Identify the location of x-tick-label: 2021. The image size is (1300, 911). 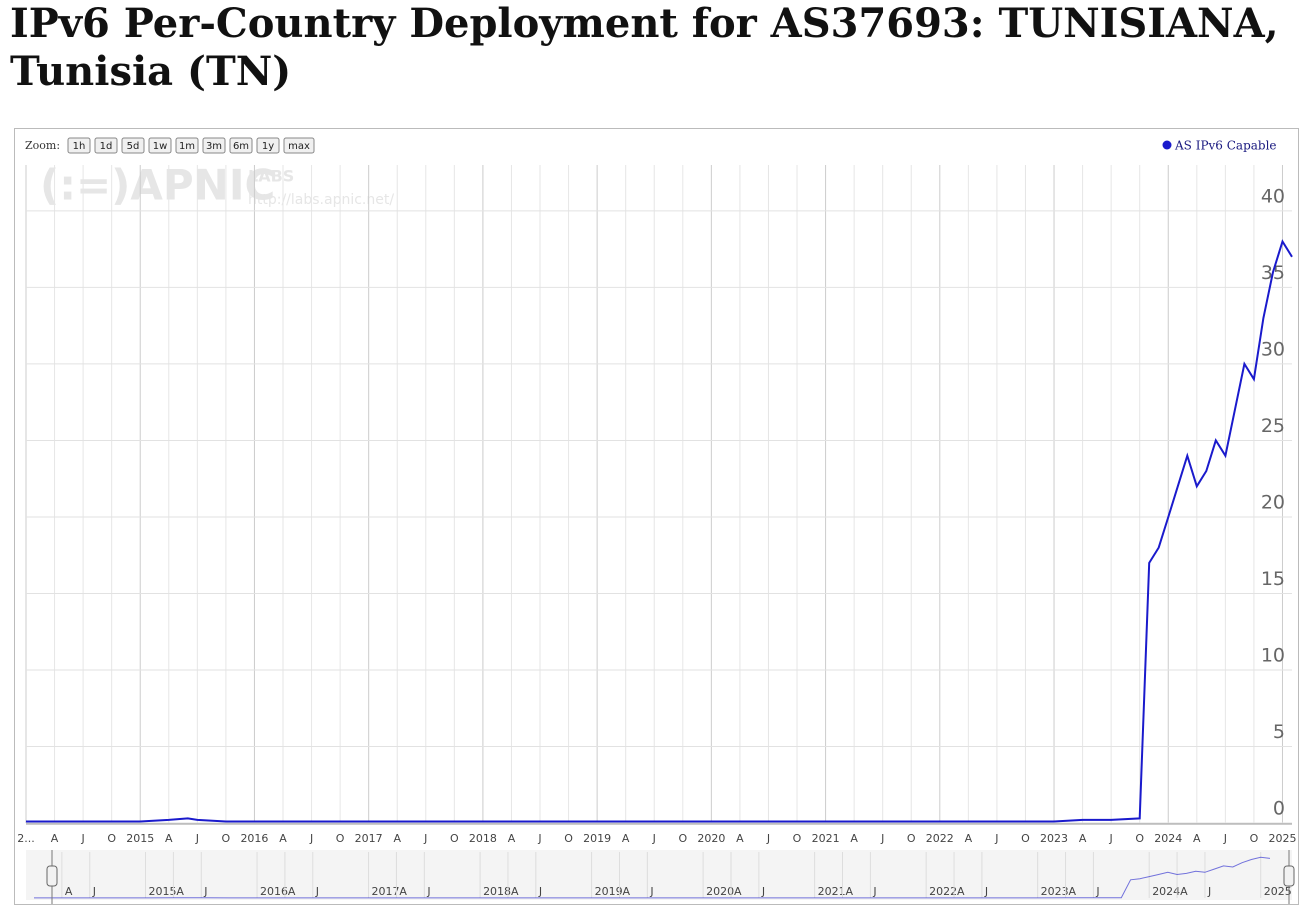
(826, 838).